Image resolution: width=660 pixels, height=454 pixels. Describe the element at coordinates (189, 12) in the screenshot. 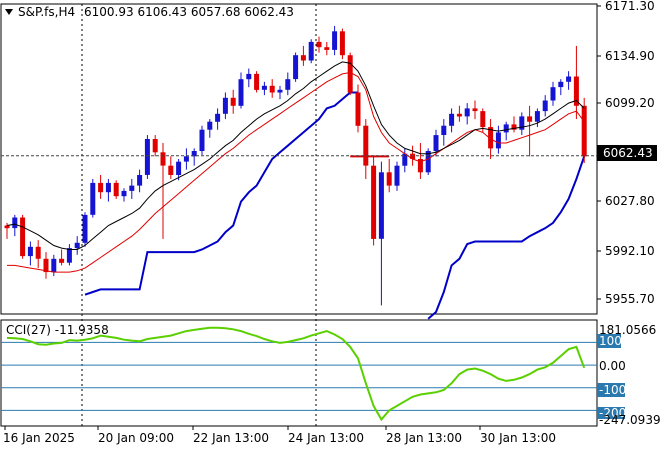

I see `chart-ohlc: 6100.93 6106.43 6057.68 6062.43` at that location.